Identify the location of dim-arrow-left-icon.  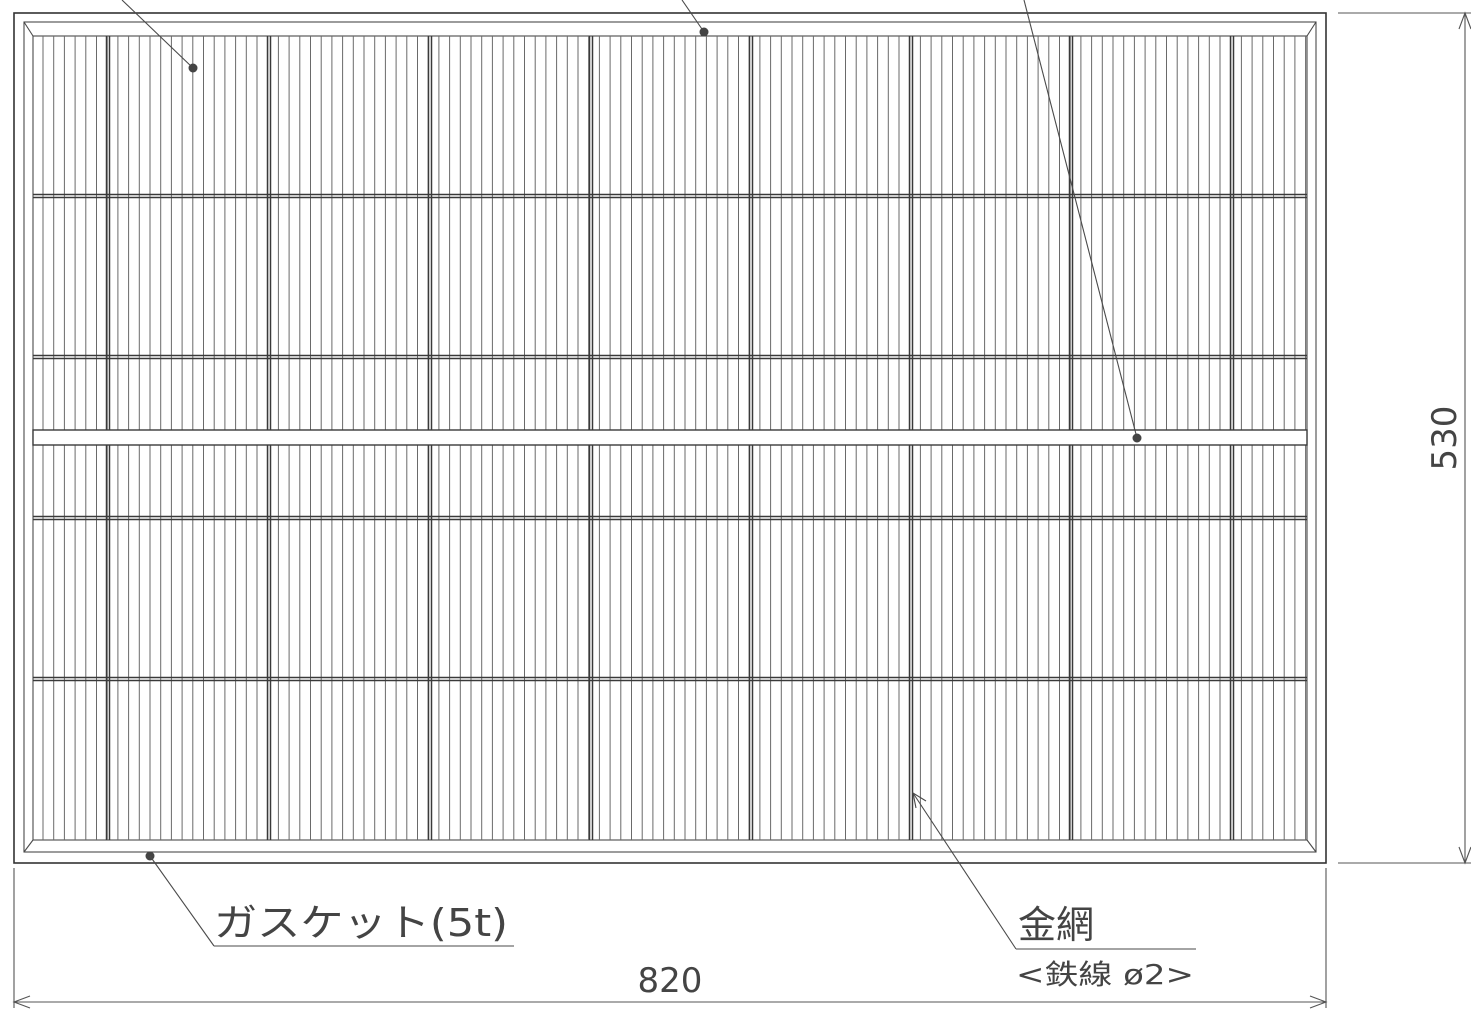
(21, 1002).